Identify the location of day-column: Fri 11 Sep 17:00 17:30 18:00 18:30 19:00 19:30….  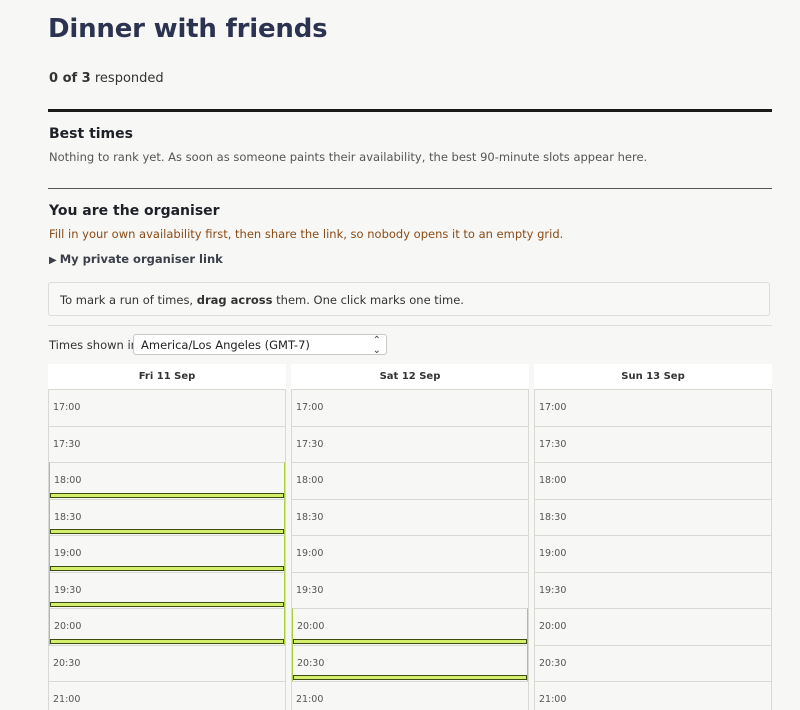
(167, 537).